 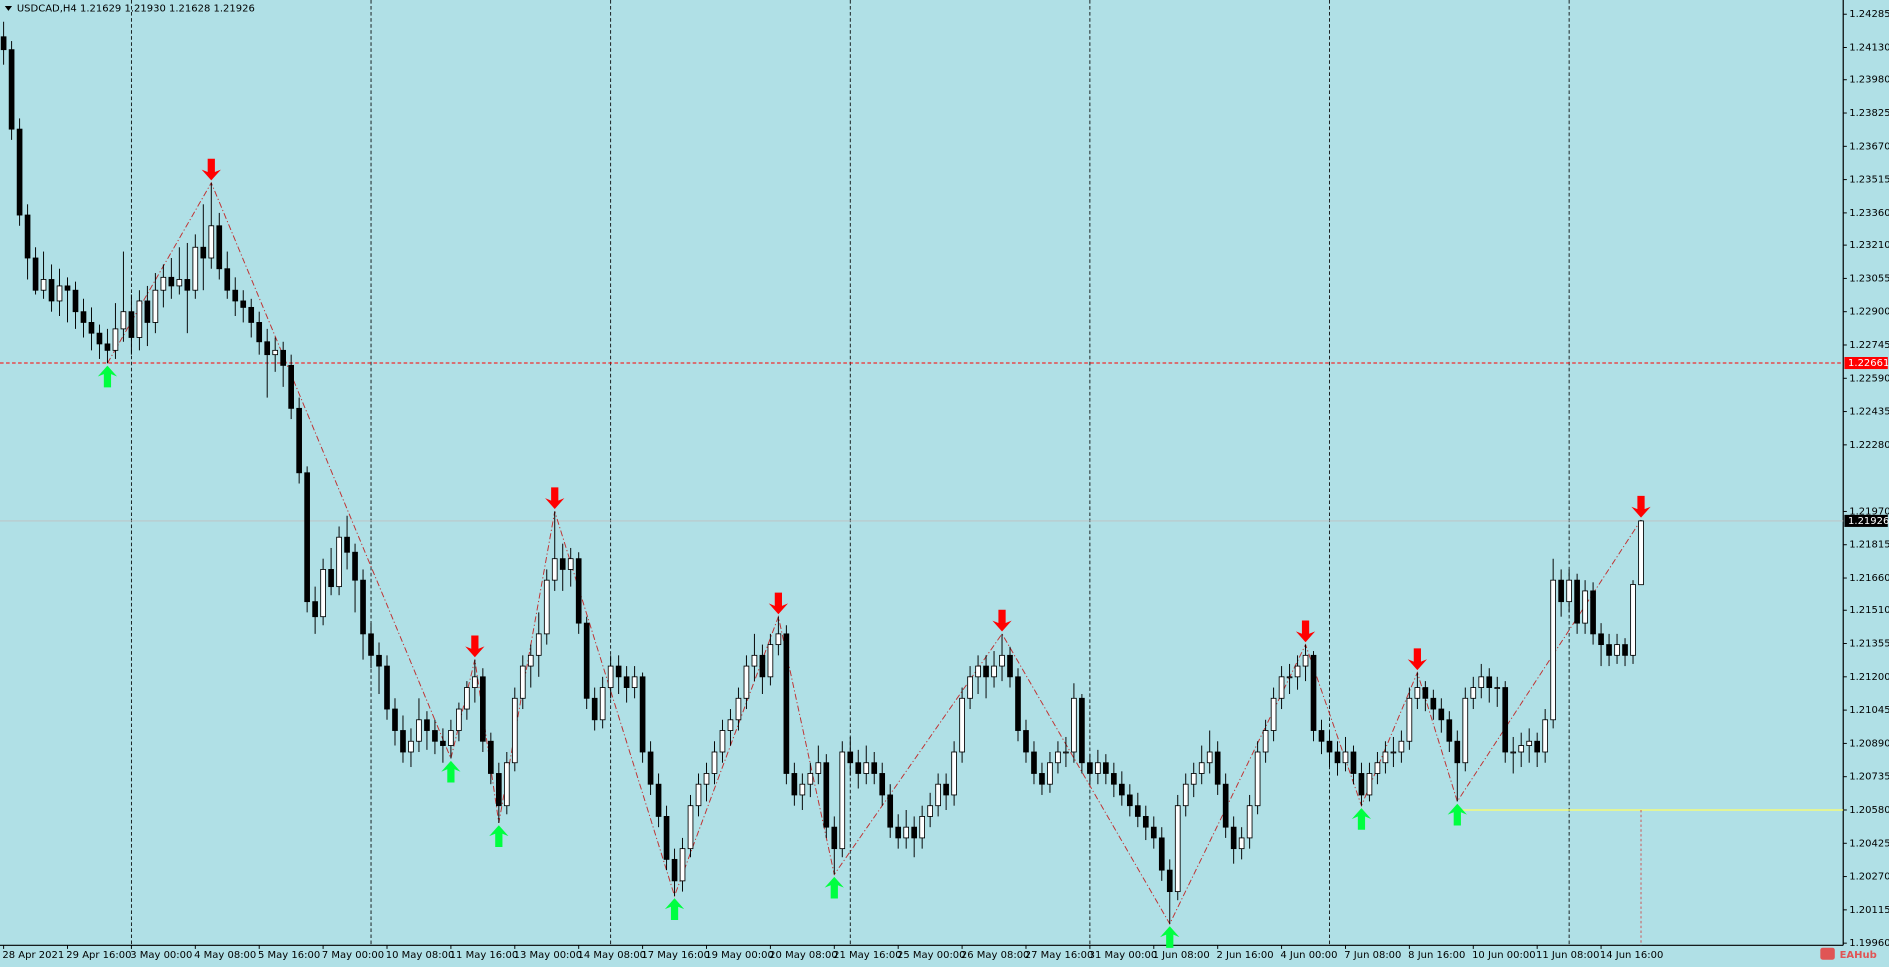 I want to click on y-tick-label: 1.23980, so click(x=1869, y=80).